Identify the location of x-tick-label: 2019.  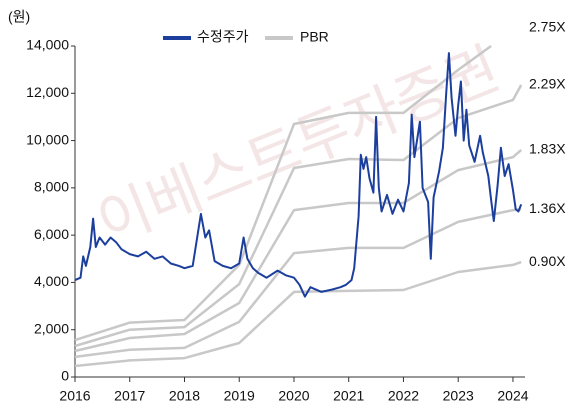
(239, 396).